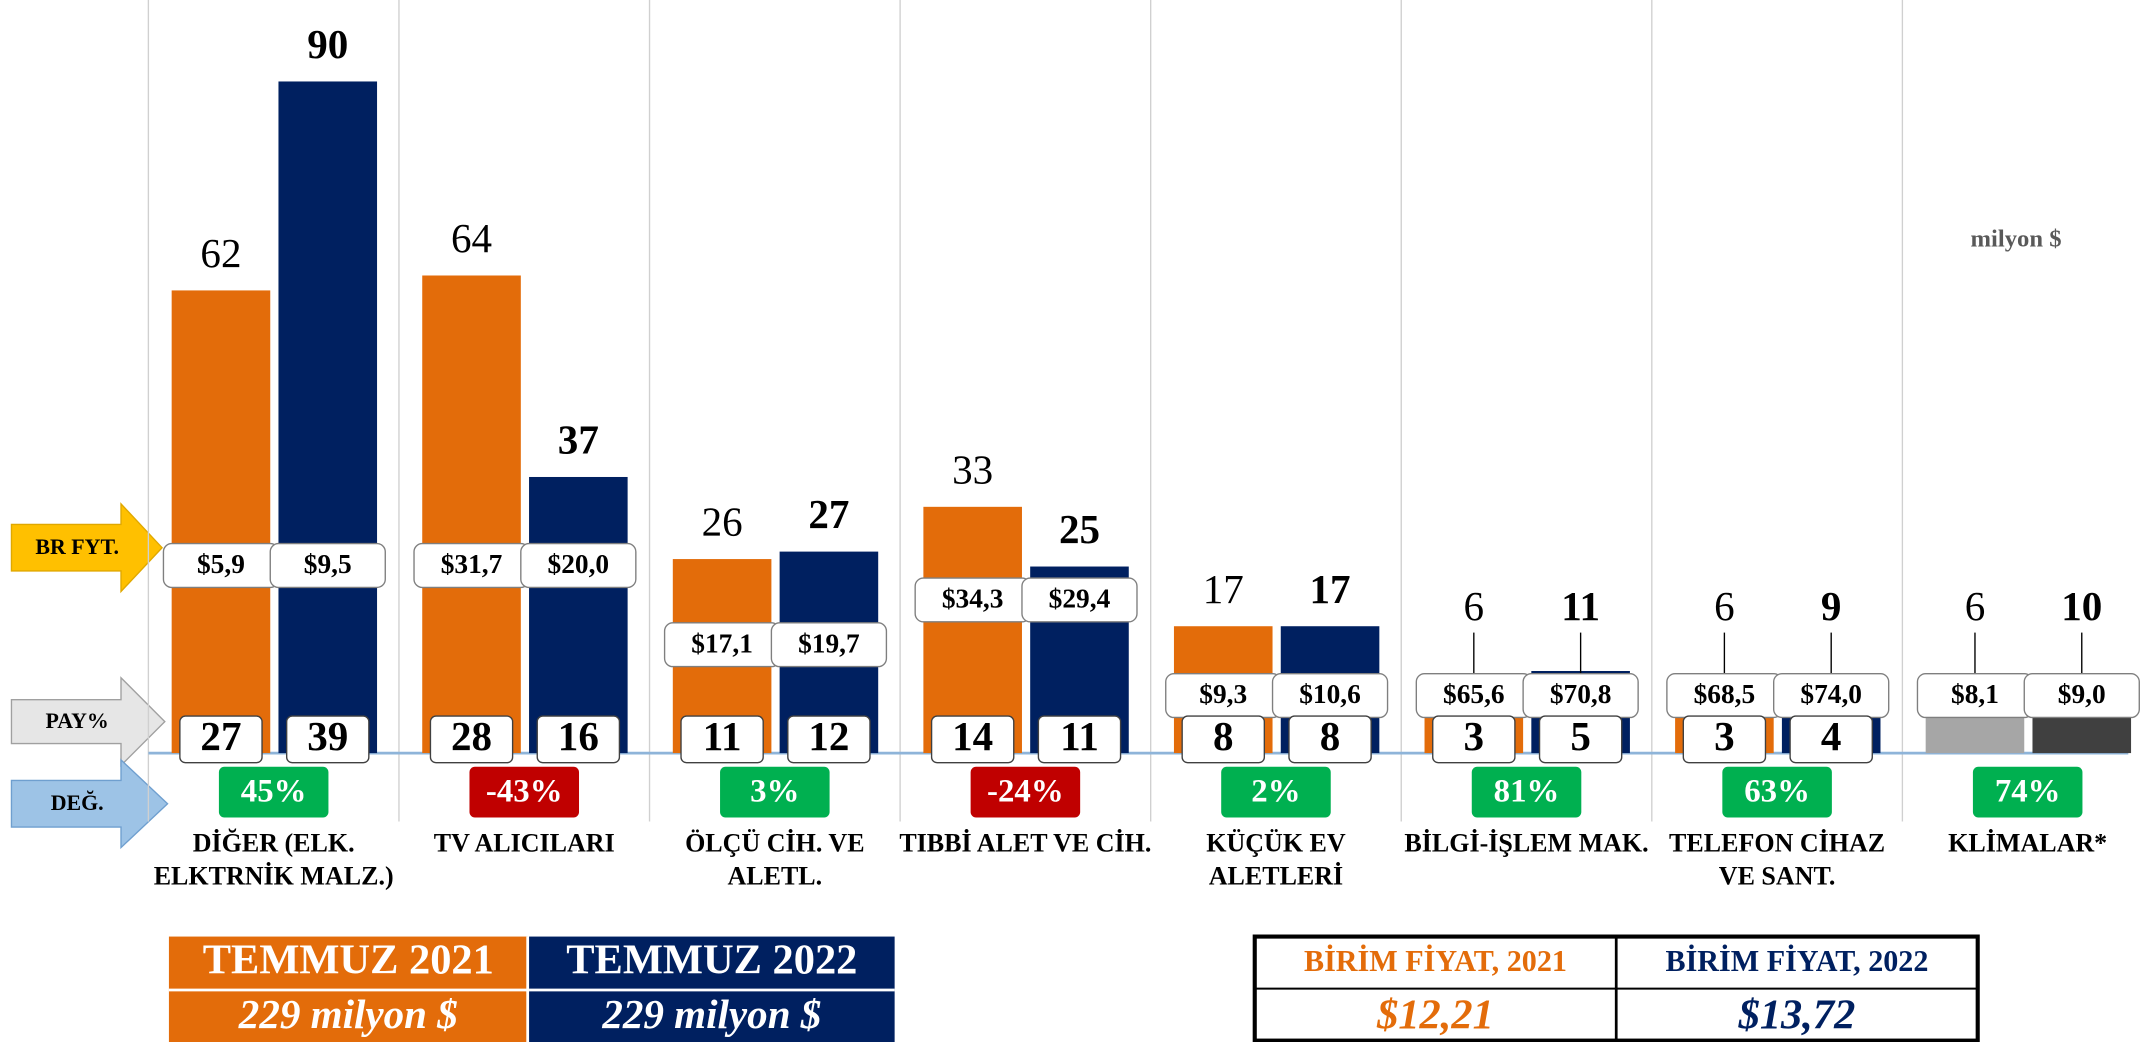 This screenshot has height=1042, width=2148. Describe the element at coordinates (77, 720) in the screenshot. I see `row-label: PAY%` at that location.